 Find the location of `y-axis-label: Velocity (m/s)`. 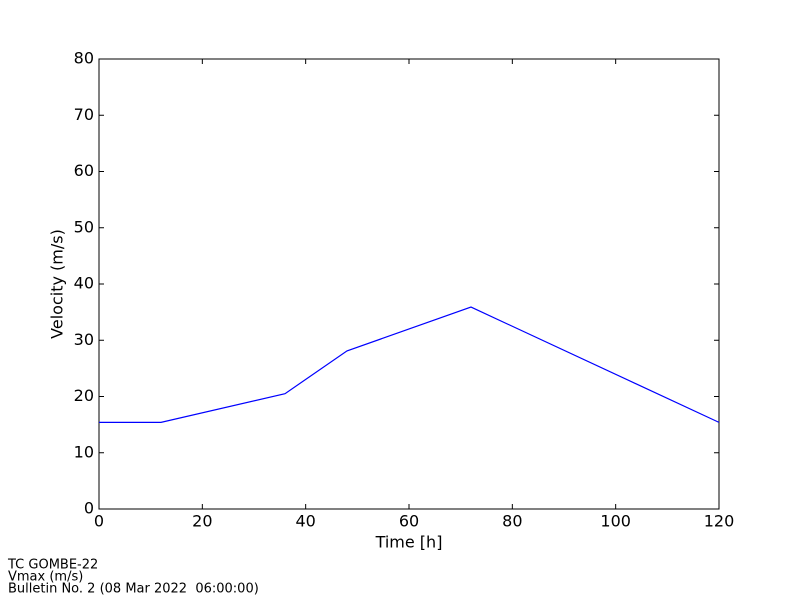

y-axis-label: Velocity (m/s) is located at coordinates (57, 284).